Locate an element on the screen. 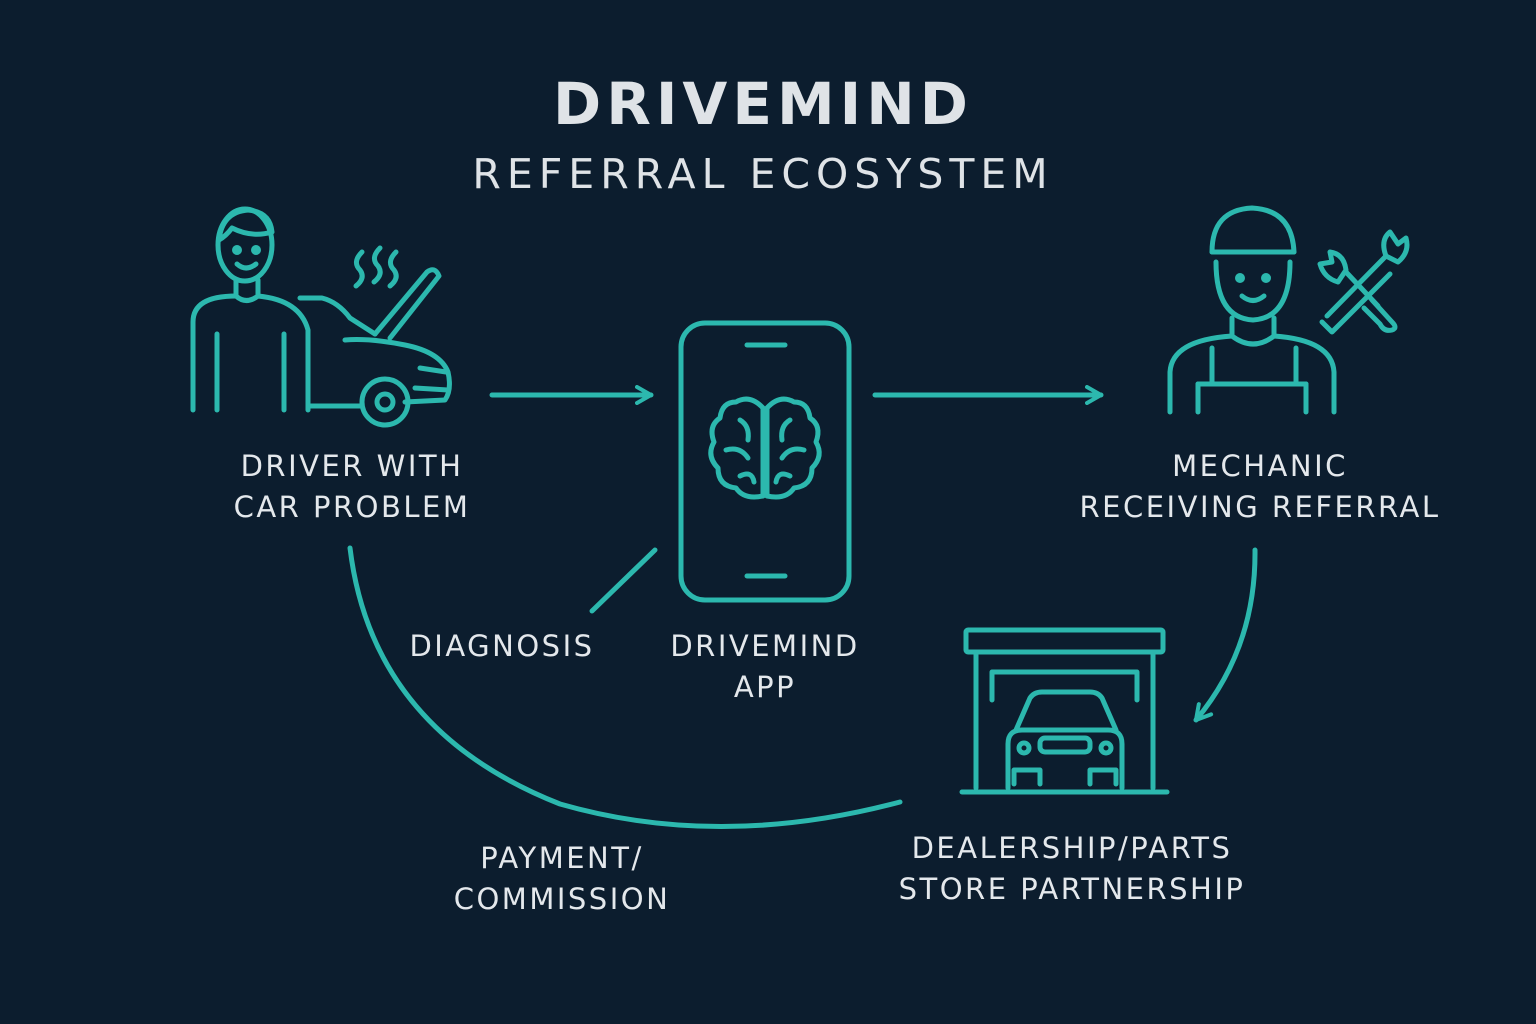 The height and width of the screenshot is (1024, 1536). mechanic-with-tools-icon is located at coordinates (1288, 310).